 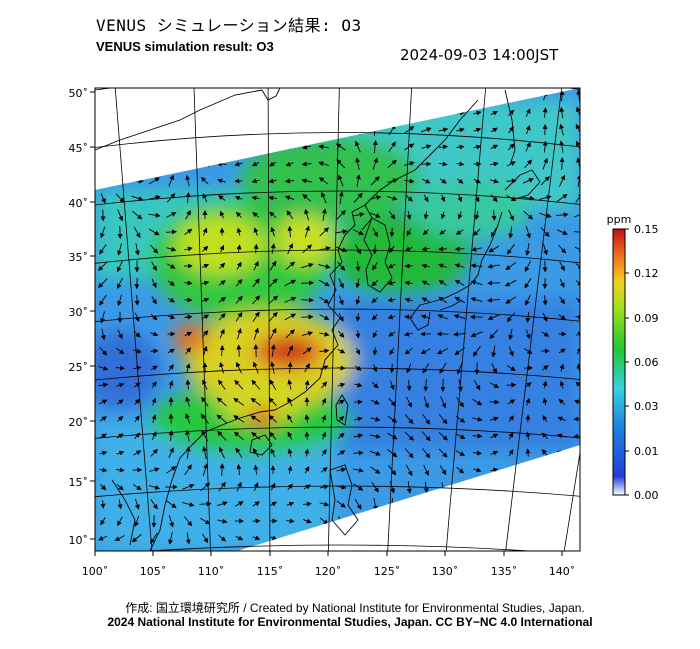 What do you see at coordinates (153, 571) in the screenshot?
I see `x-tick-label: 105˚` at bounding box center [153, 571].